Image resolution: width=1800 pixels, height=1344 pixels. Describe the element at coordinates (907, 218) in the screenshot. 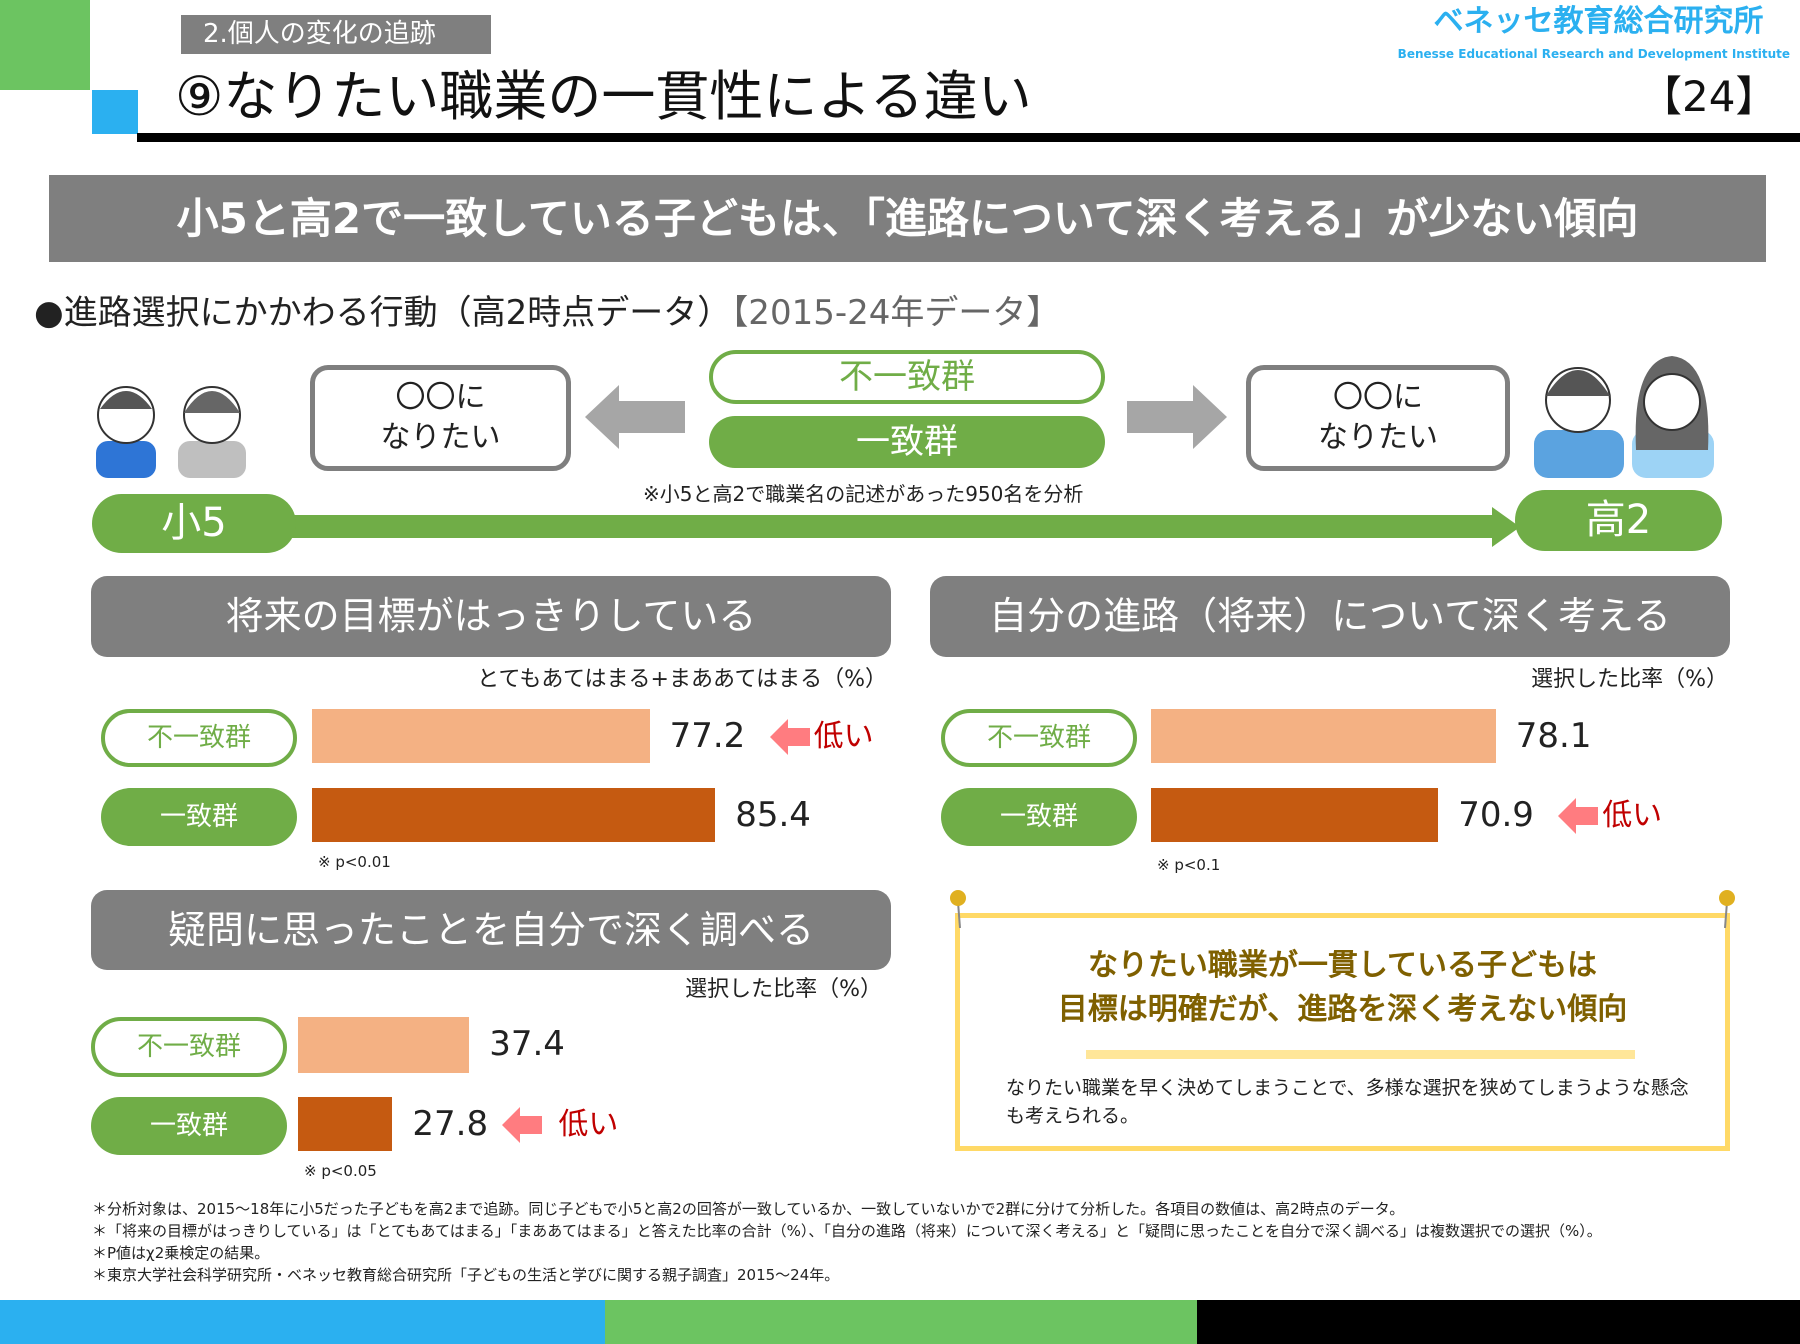

I see `headline-banner: 小5と高2で一致している子どもは、「進路について深く考える」が少ない傾向` at that location.